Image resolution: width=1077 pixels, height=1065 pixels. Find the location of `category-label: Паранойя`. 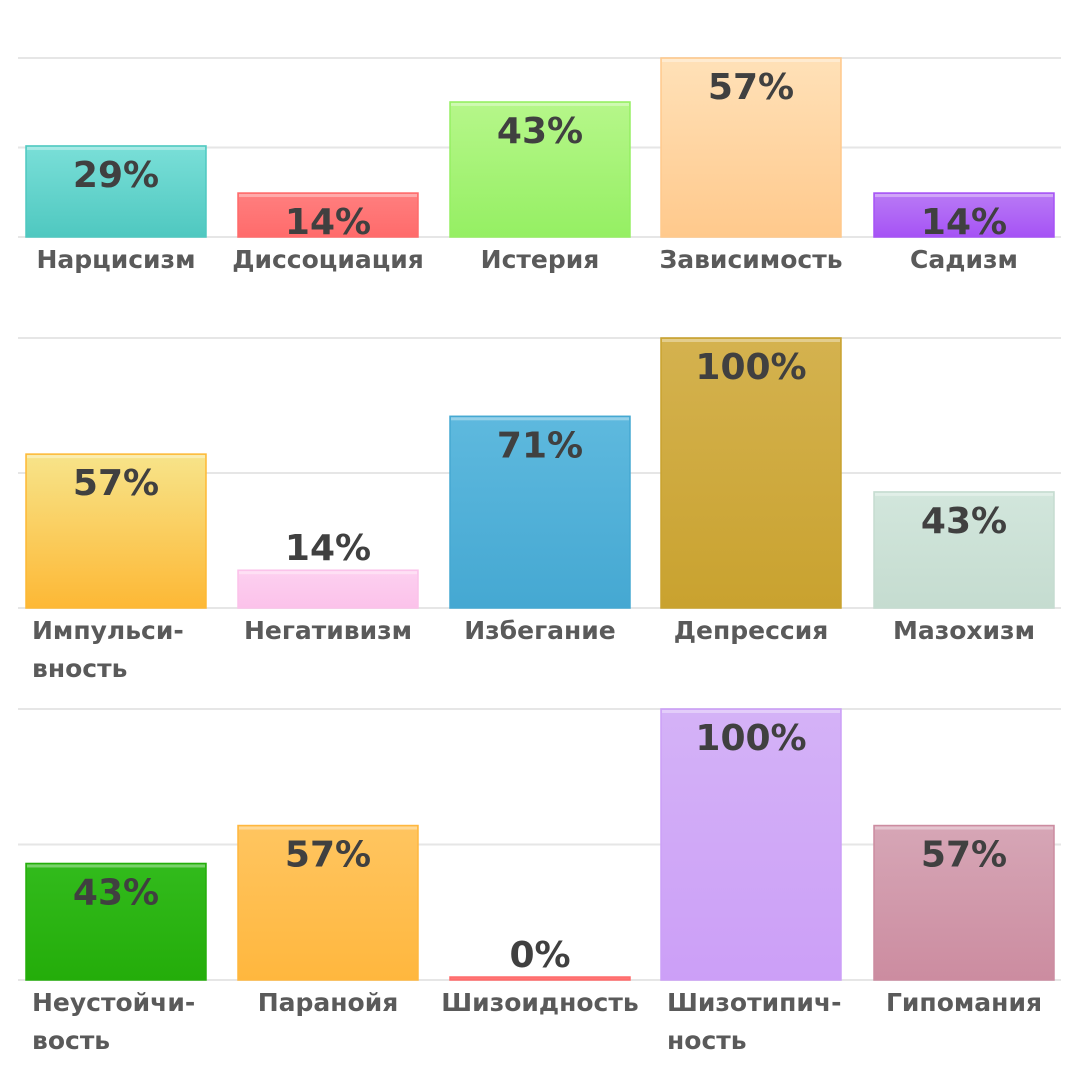

category-label: Паранойя is located at coordinates (328, 1002).